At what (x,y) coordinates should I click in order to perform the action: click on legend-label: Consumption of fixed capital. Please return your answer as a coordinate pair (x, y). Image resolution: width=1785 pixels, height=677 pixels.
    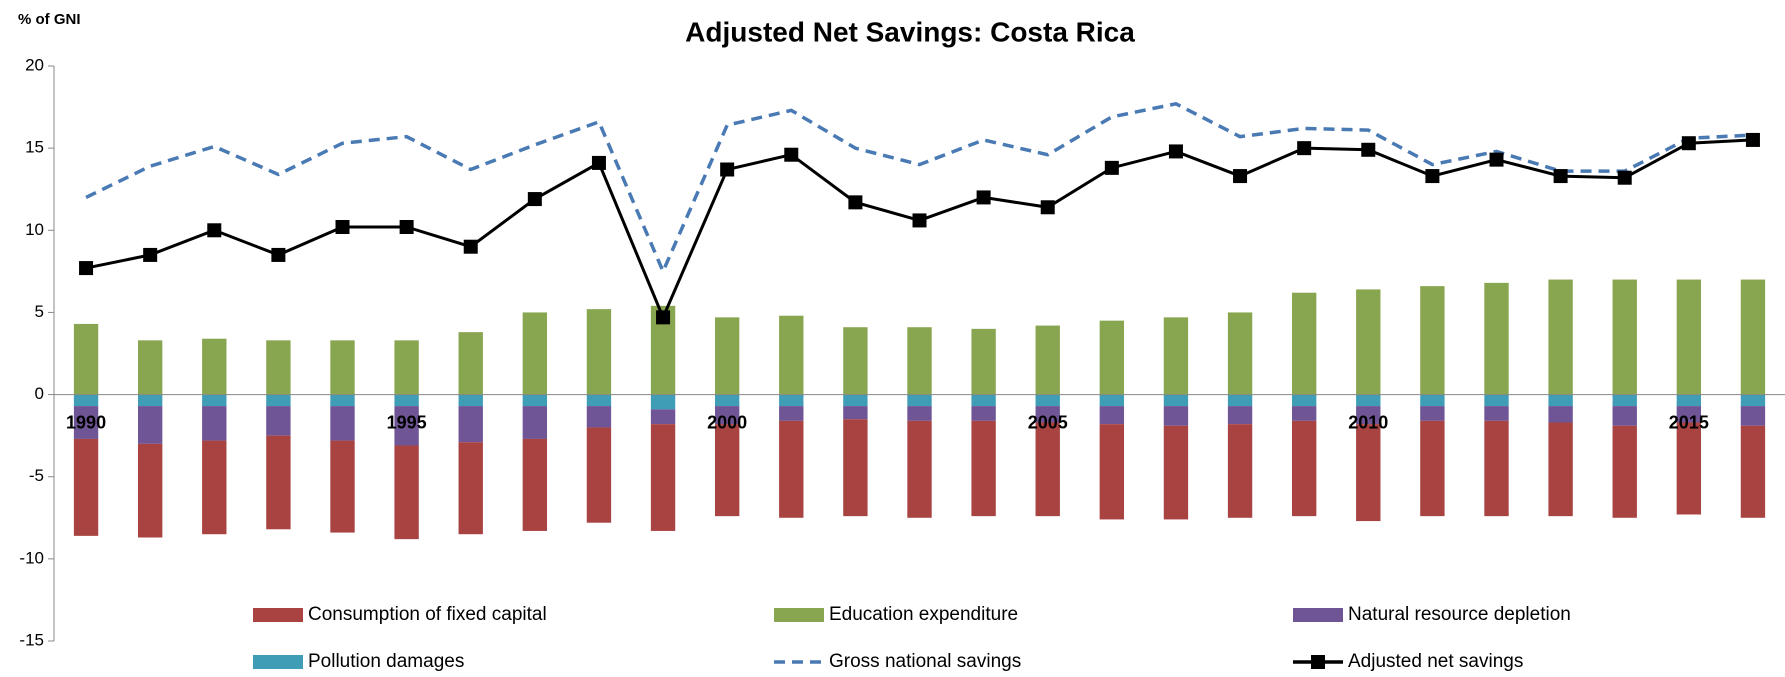
    Looking at the image, I should click on (427, 614).